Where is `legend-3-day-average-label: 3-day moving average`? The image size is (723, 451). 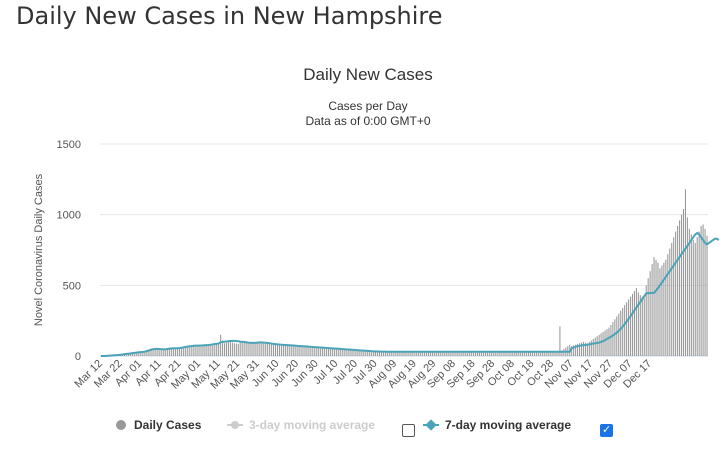
legend-3-day-average-label: 3-day moving average is located at coordinates (312, 425).